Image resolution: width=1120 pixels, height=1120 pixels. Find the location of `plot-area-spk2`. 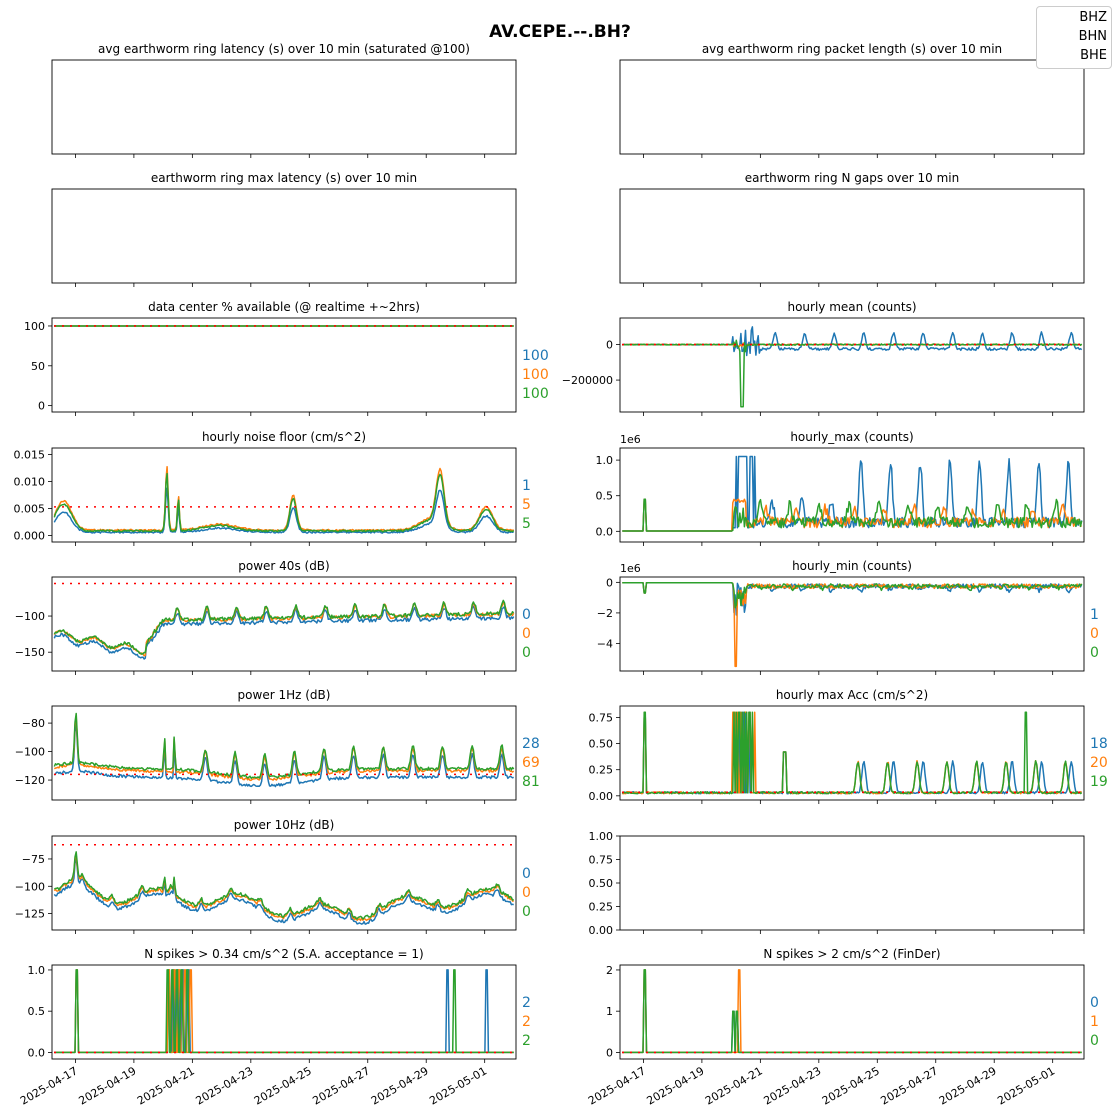

plot-area-spk2 is located at coordinates (852, 1011).